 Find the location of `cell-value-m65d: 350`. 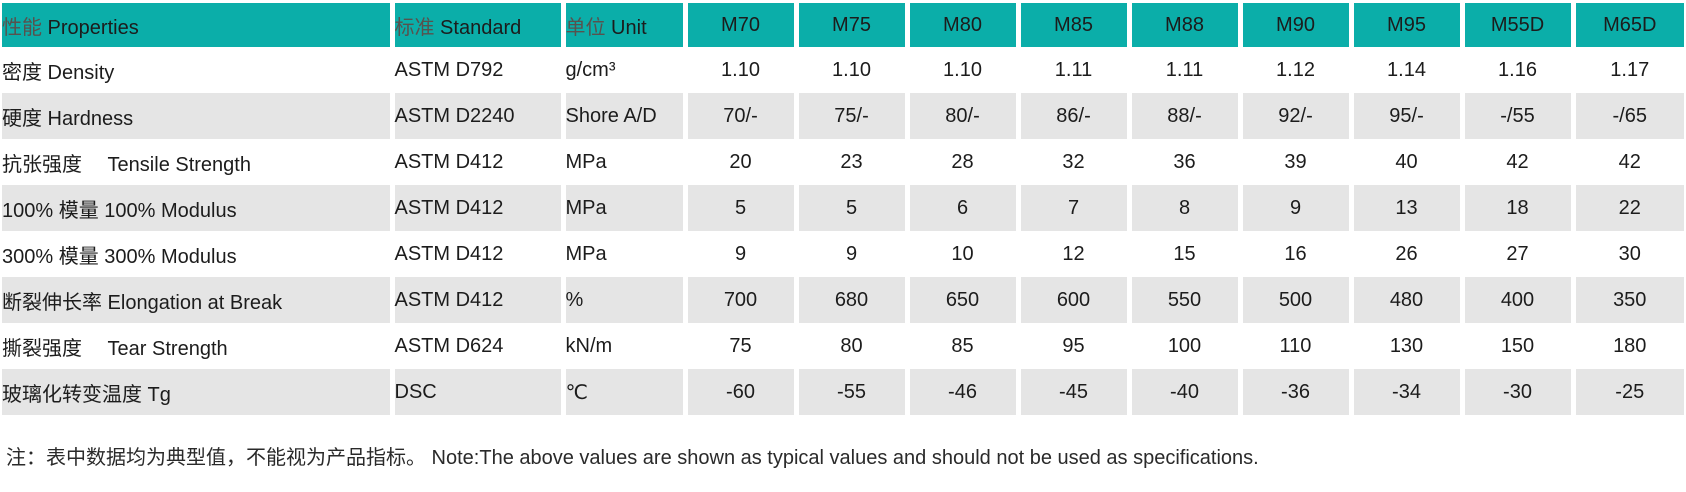

cell-value-m65d: 350 is located at coordinates (1627, 300).